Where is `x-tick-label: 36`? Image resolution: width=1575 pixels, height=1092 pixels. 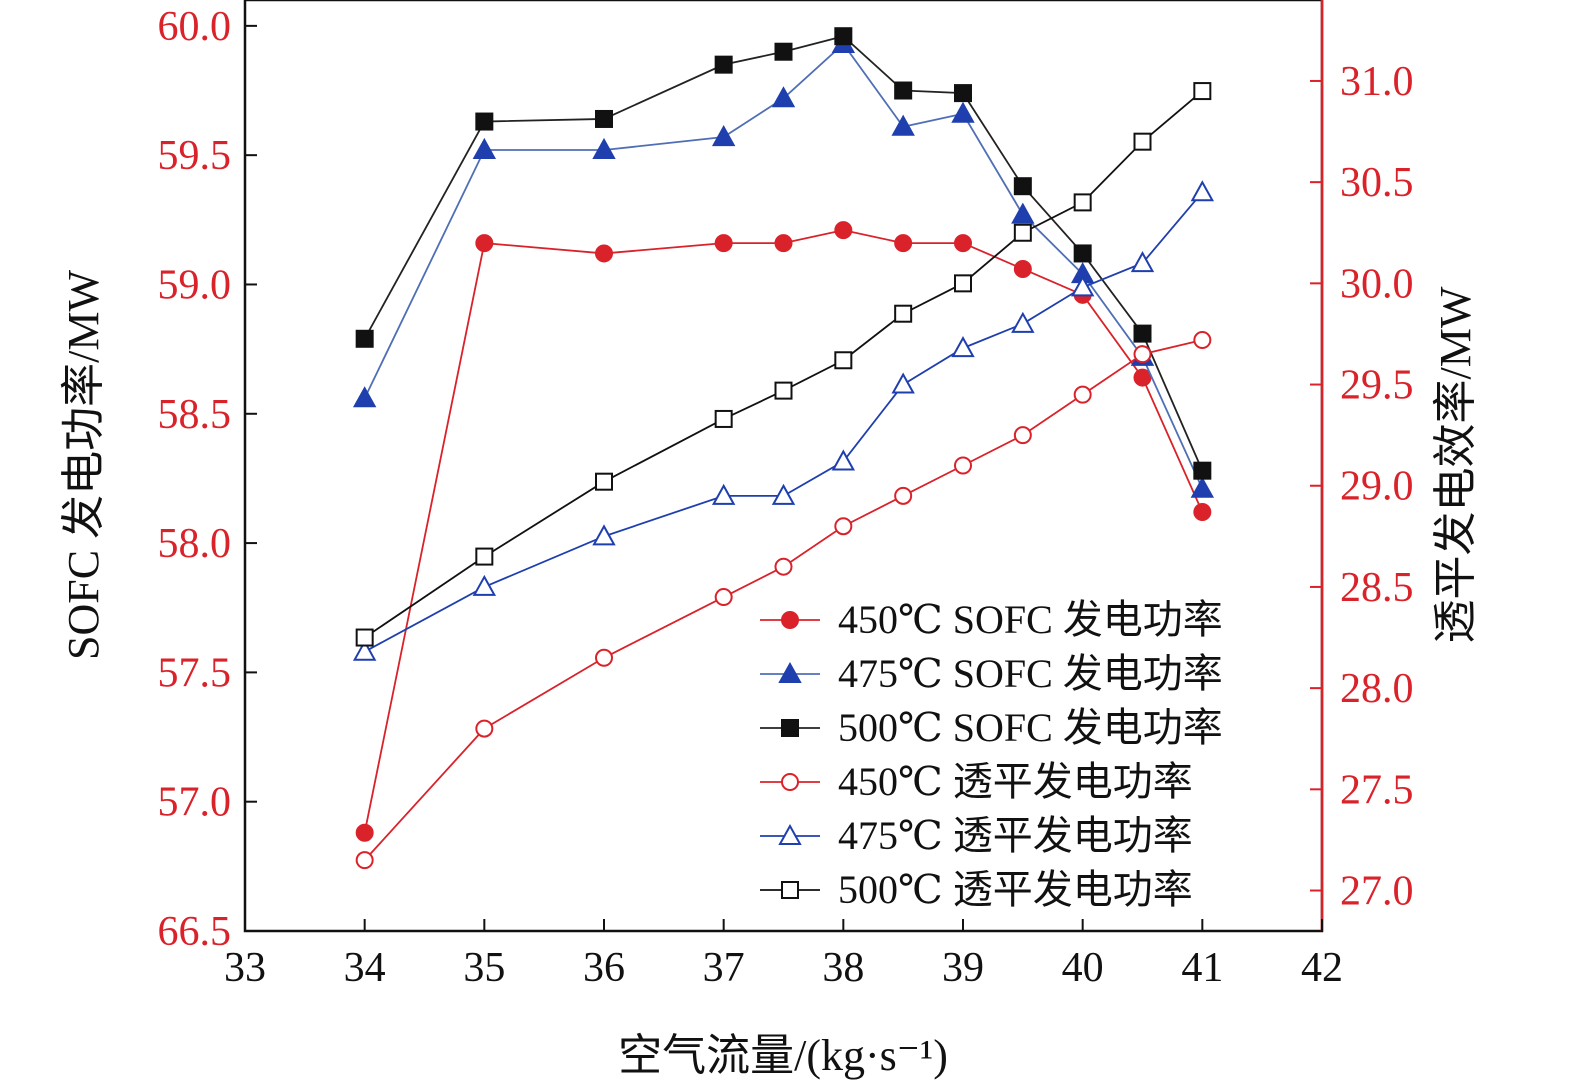 x-tick-label: 36 is located at coordinates (604, 968).